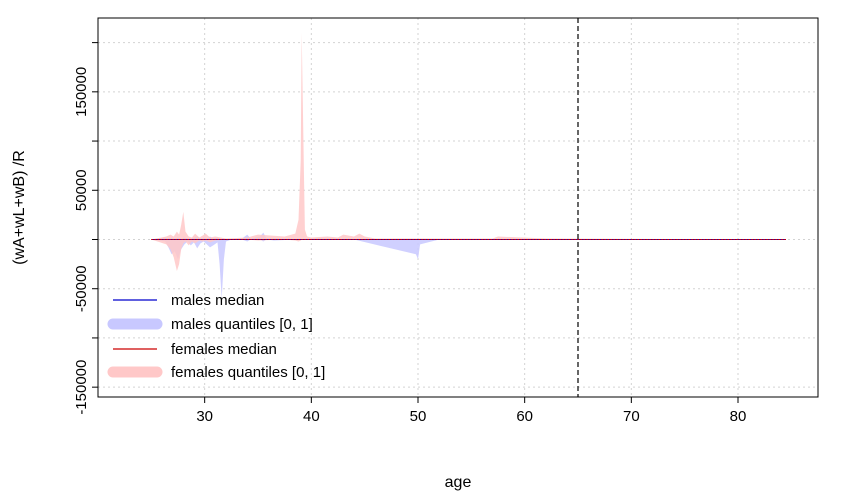  What do you see at coordinates (217, 300) in the screenshot?
I see `legend-label: males median` at bounding box center [217, 300].